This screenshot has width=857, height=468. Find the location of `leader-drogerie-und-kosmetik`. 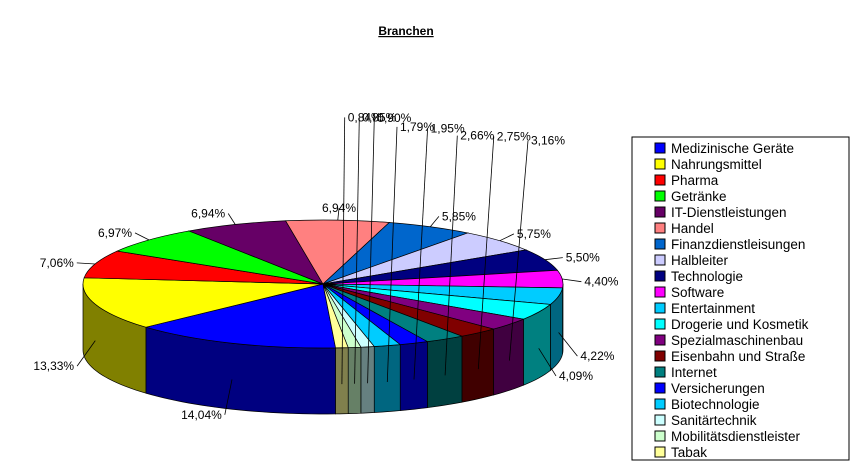

leader-drogerie-und-kosmetik is located at coordinates (547, 362).